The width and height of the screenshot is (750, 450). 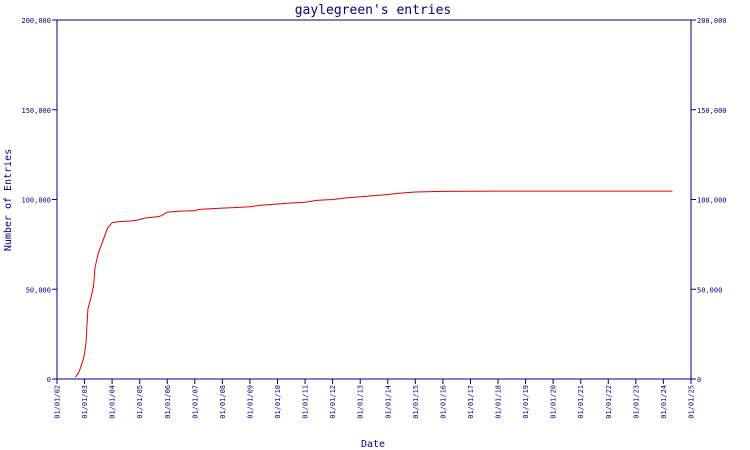 I want to click on x-tick-label: 01/01/06, so click(x=168, y=402).